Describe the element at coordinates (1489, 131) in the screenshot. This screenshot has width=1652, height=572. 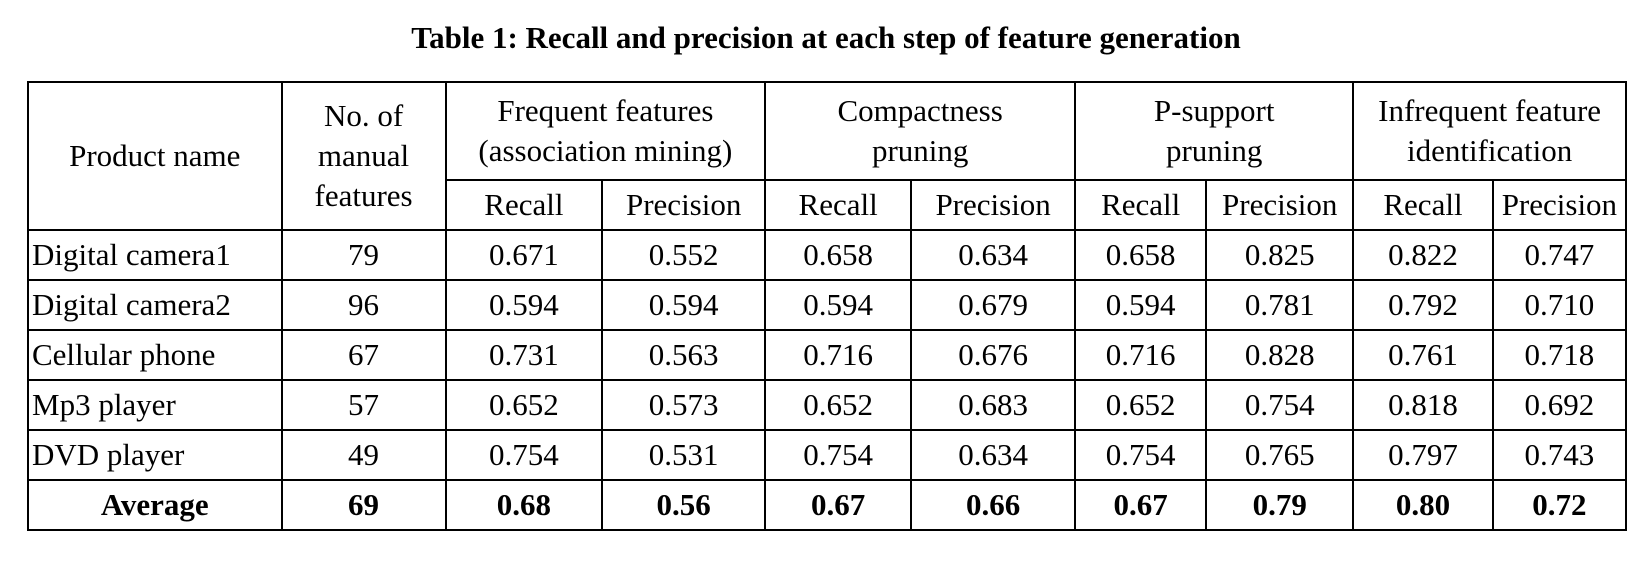
I see `header-group-infrequent: Infrequent feature identification` at that location.